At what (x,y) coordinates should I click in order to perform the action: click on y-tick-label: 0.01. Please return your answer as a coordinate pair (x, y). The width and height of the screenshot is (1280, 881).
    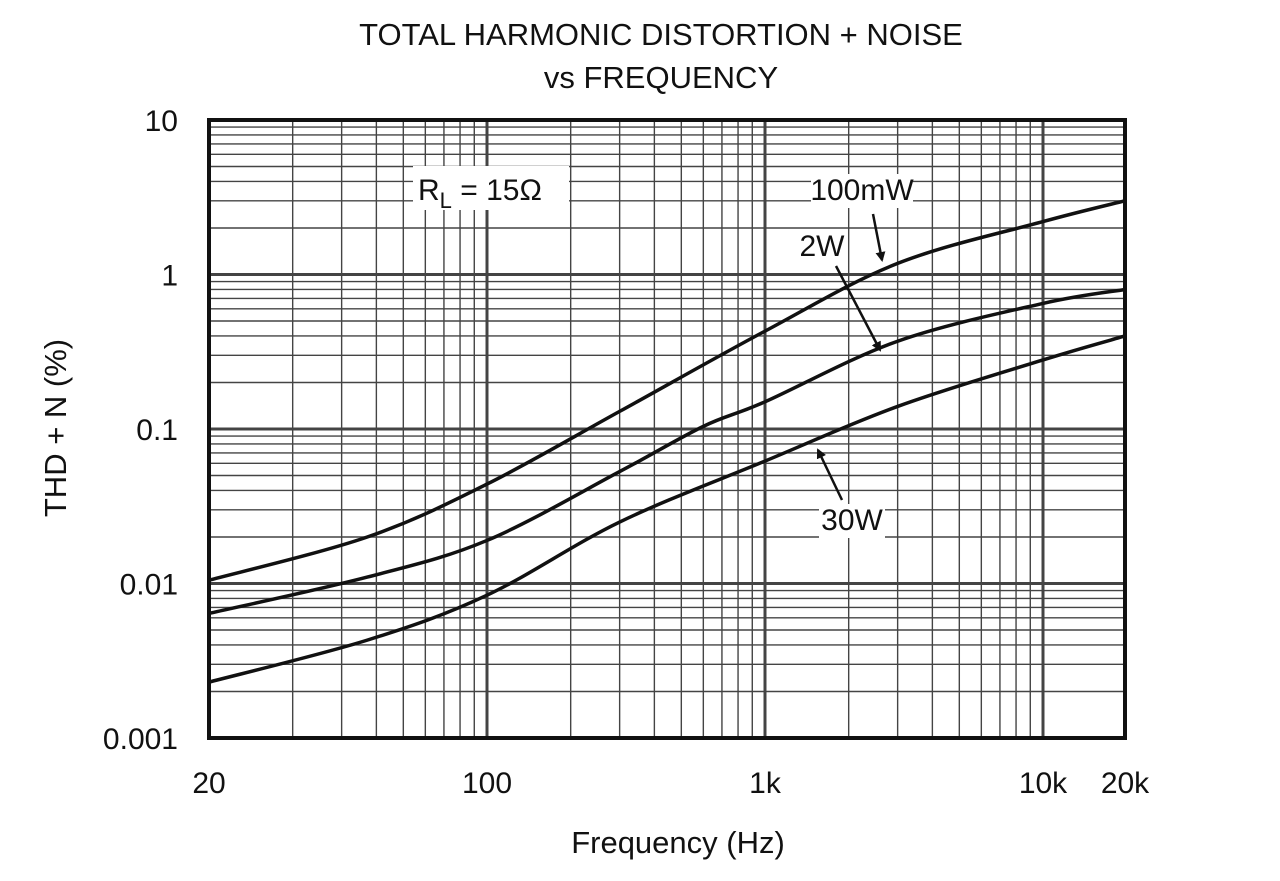
    Looking at the image, I should click on (149, 585).